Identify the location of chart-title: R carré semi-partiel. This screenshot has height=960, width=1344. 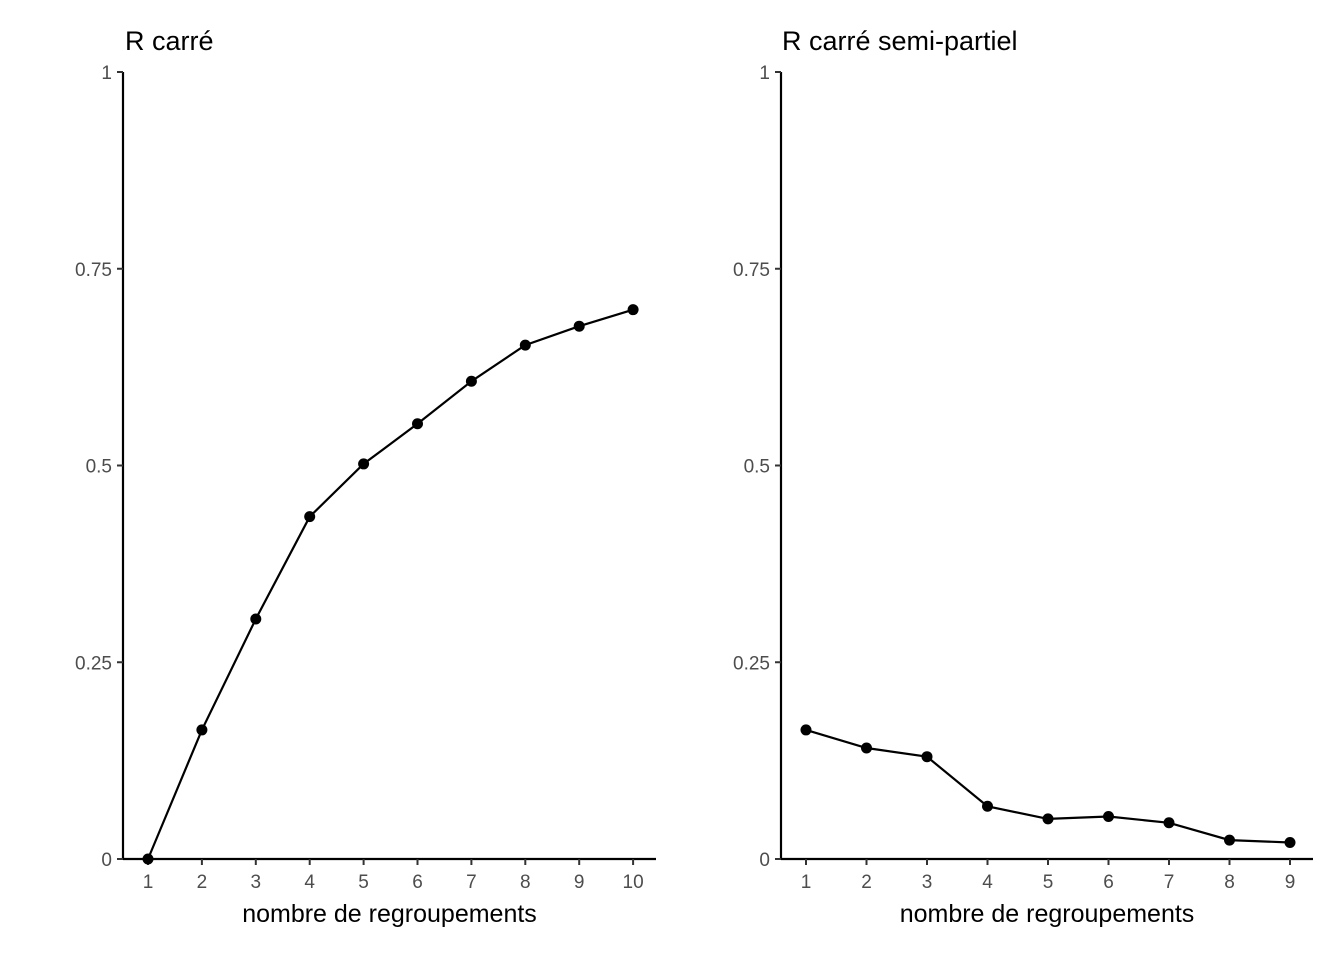
(900, 41).